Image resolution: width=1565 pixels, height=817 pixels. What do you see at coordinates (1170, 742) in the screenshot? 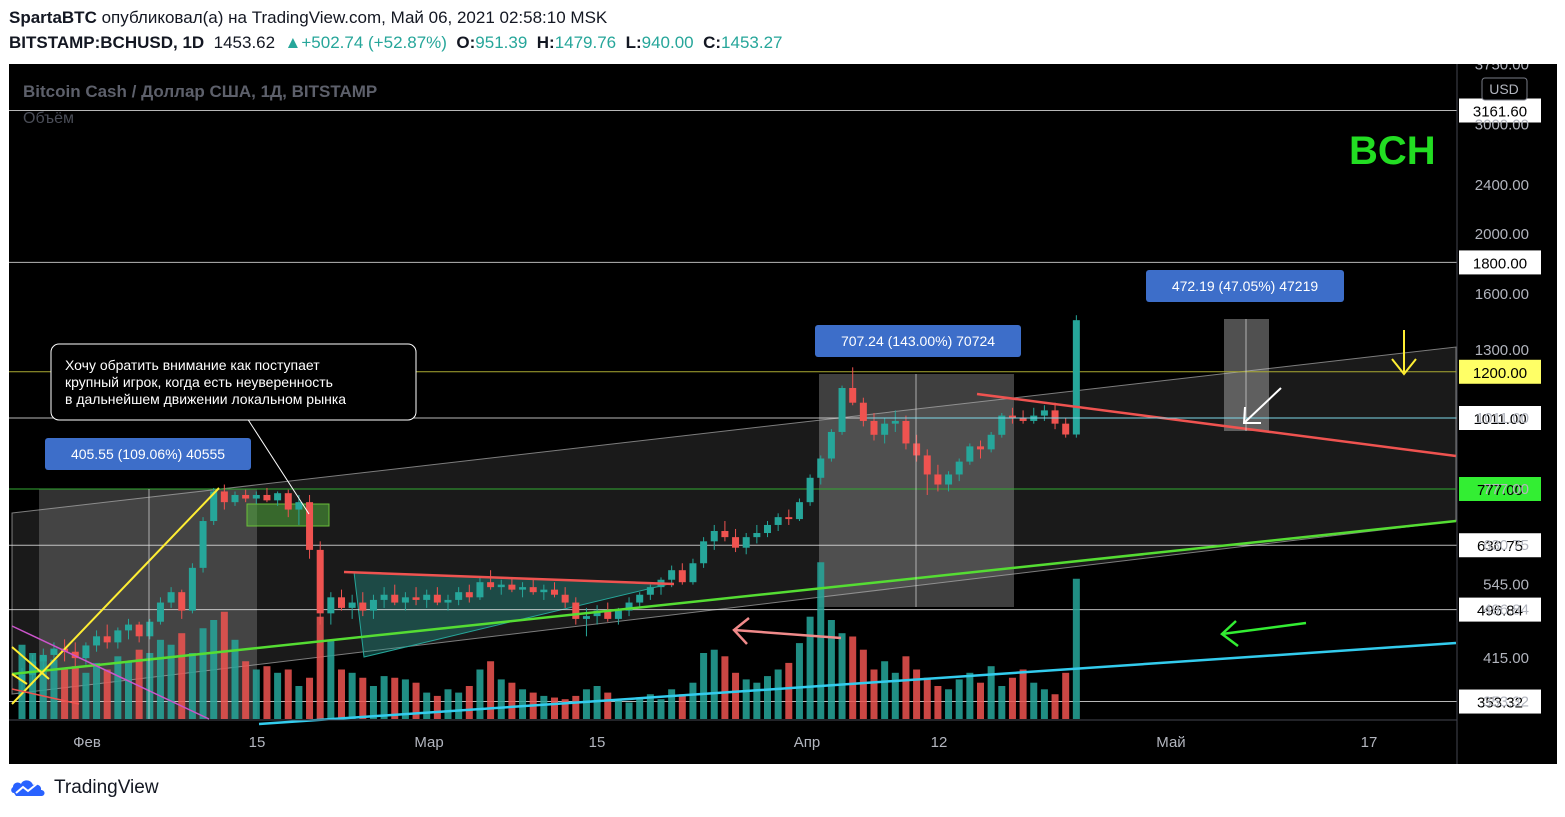
I see `time-tick-label: Май` at bounding box center [1170, 742].